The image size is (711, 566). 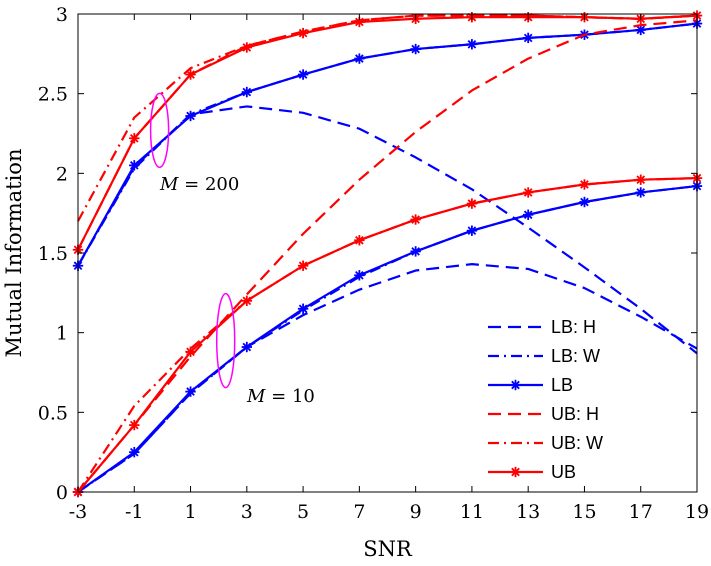 I want to click on x-tick-label: 19, so click(x=697, y=512).